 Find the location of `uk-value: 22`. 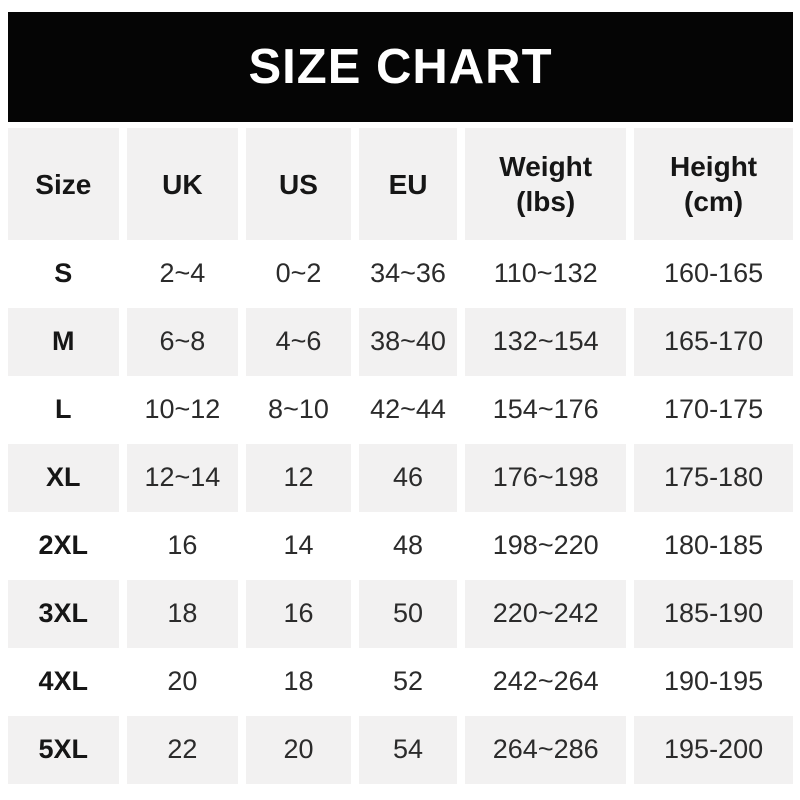

uk-value: 22 is located at coordinates (182, 750).